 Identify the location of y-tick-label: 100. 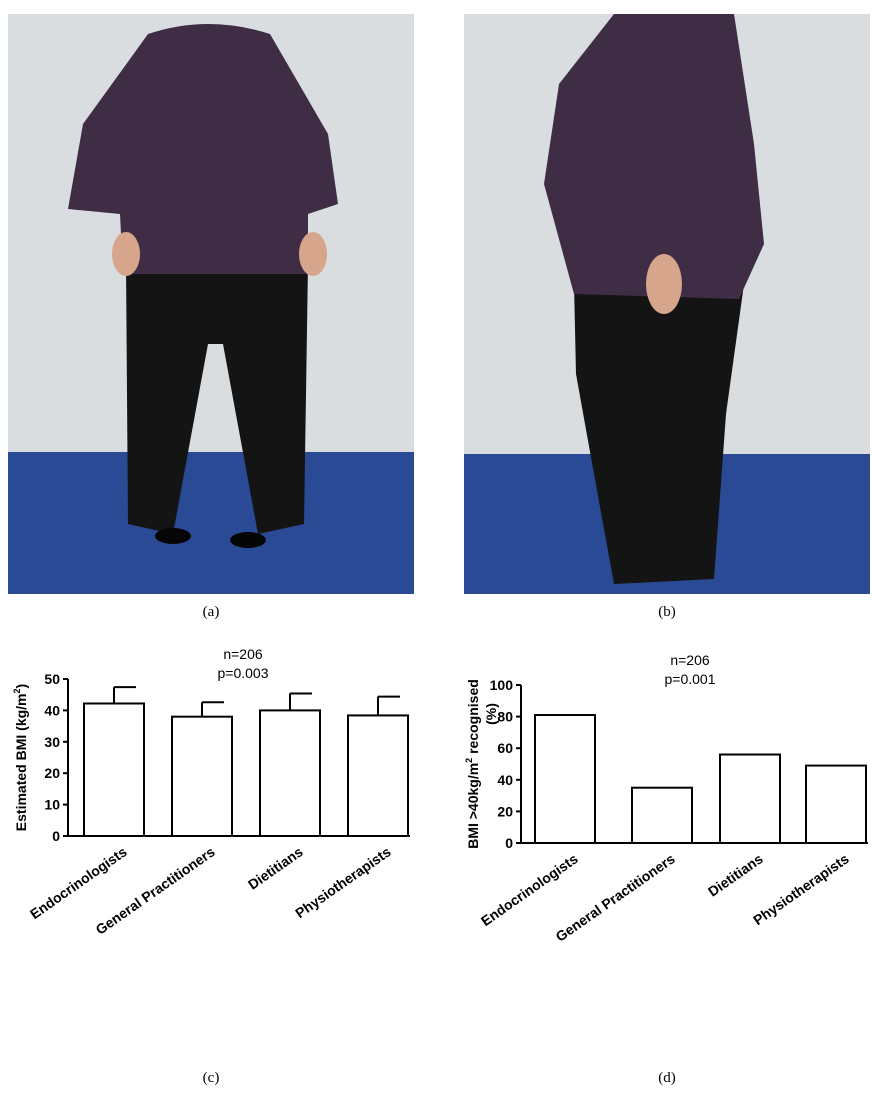
(502, 685).